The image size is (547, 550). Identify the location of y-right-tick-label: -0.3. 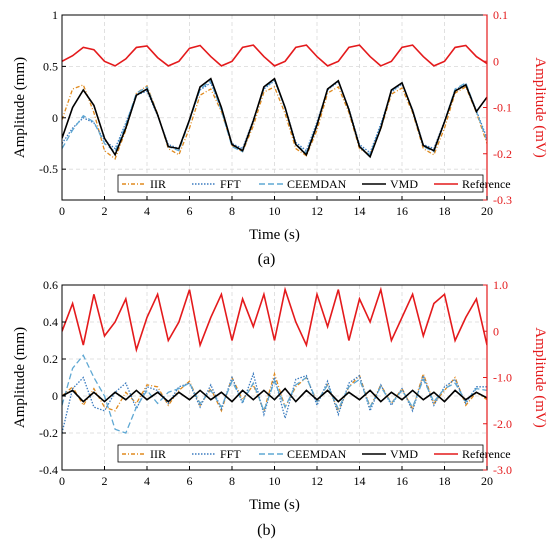
(502, 200).